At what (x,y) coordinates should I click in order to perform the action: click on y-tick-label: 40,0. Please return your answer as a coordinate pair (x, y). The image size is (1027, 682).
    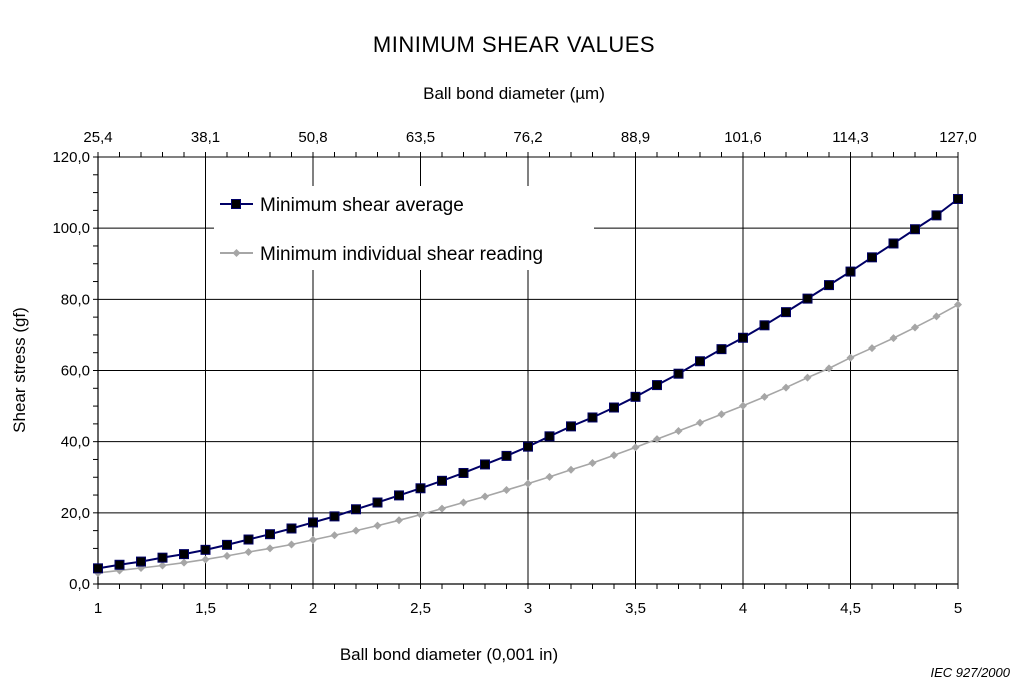
    Looking at the image, I should click on (75, 442).